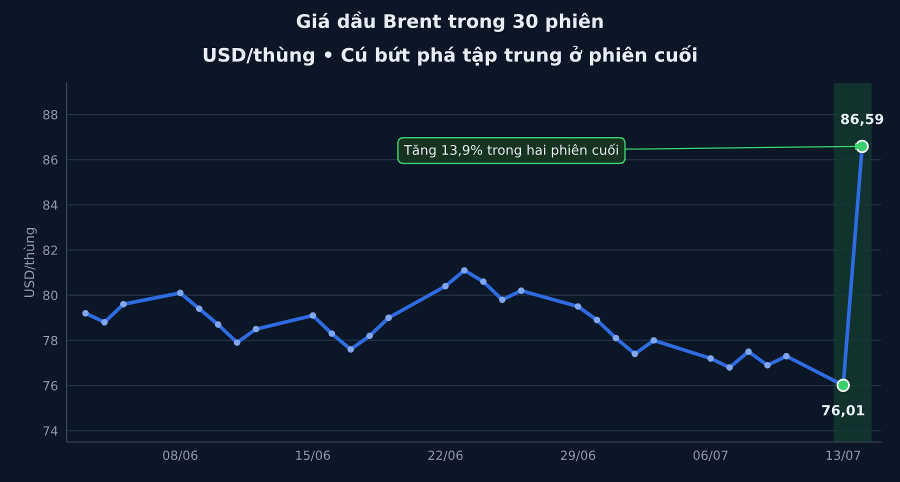 The height and width of the screenshot is (482, 900). What do you see at coordinates (50, 295) in the screenshot?
I see `y-tick-label: 80` at bounding box center [50, 295].